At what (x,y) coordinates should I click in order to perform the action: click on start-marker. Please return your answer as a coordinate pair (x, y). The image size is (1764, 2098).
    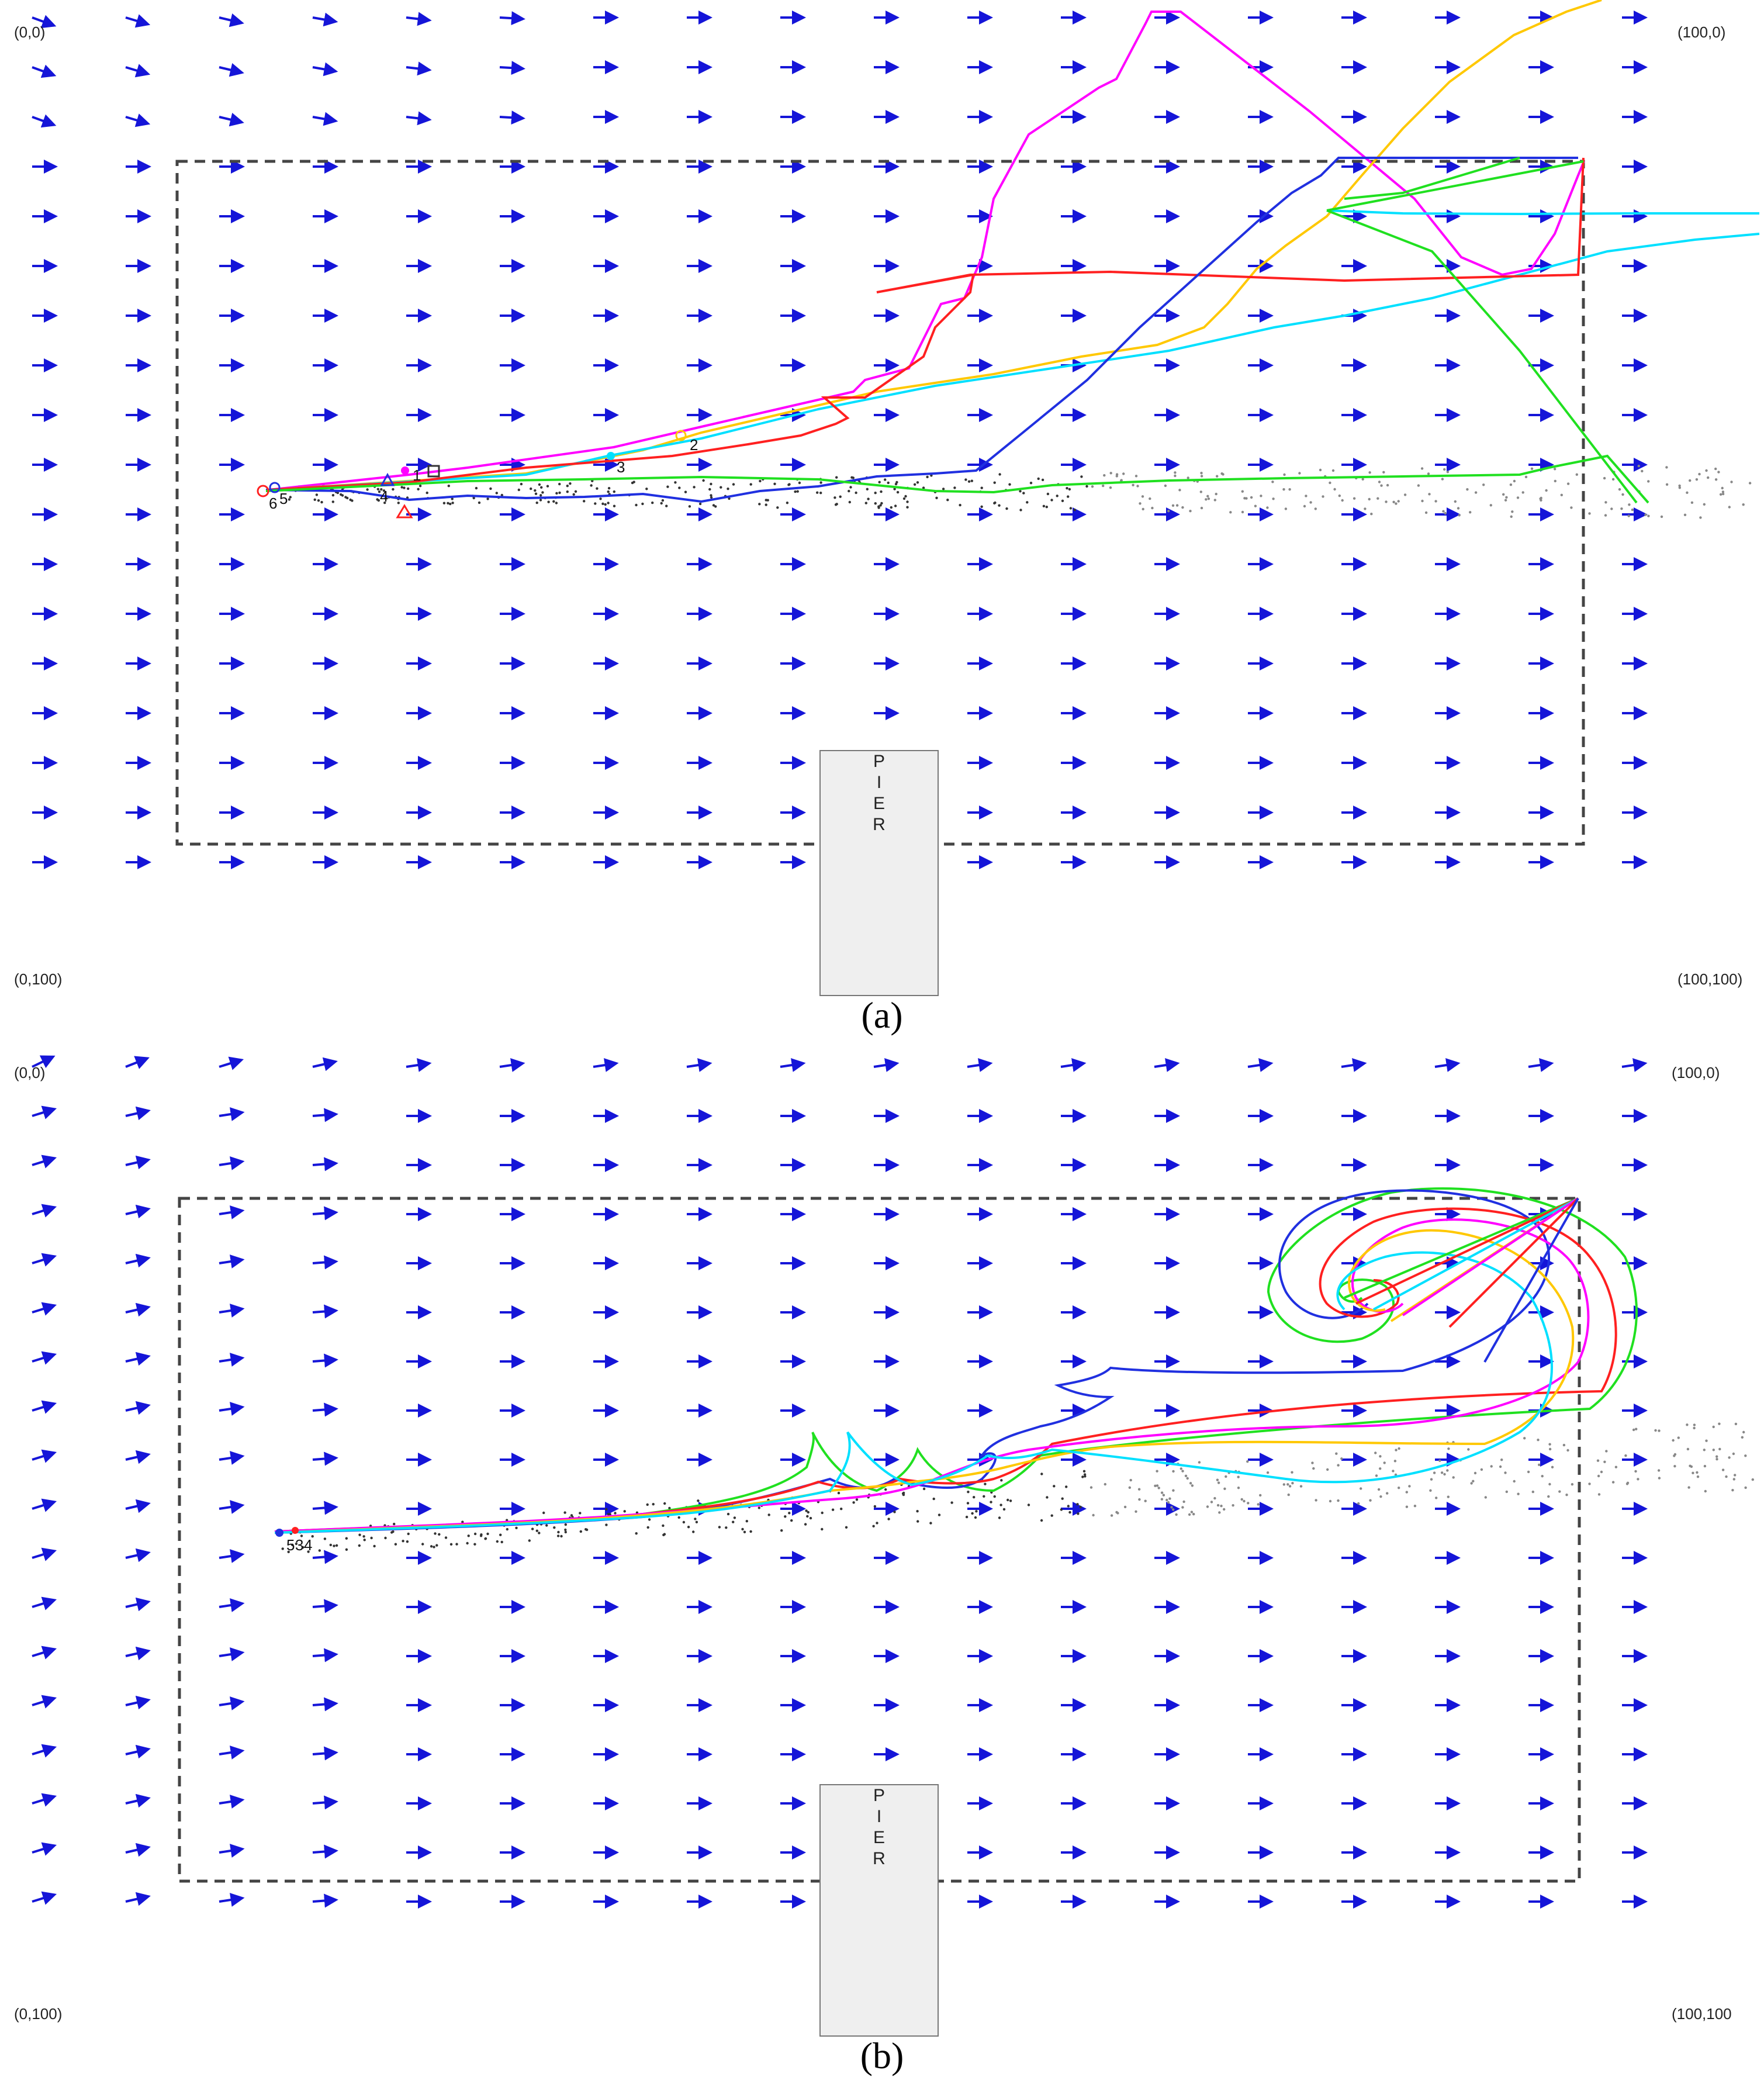
    Looking at the image, I should click on (295, 1530).